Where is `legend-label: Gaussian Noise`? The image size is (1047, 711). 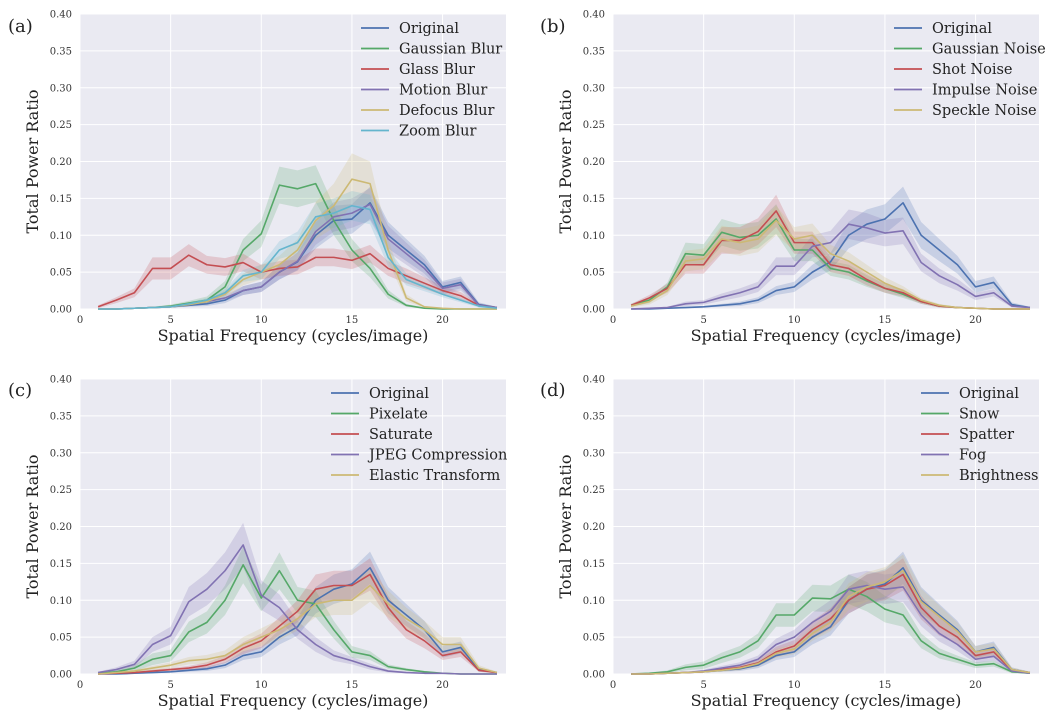 legend-label: Gaussian Noise is located at coordinates (989, 50).